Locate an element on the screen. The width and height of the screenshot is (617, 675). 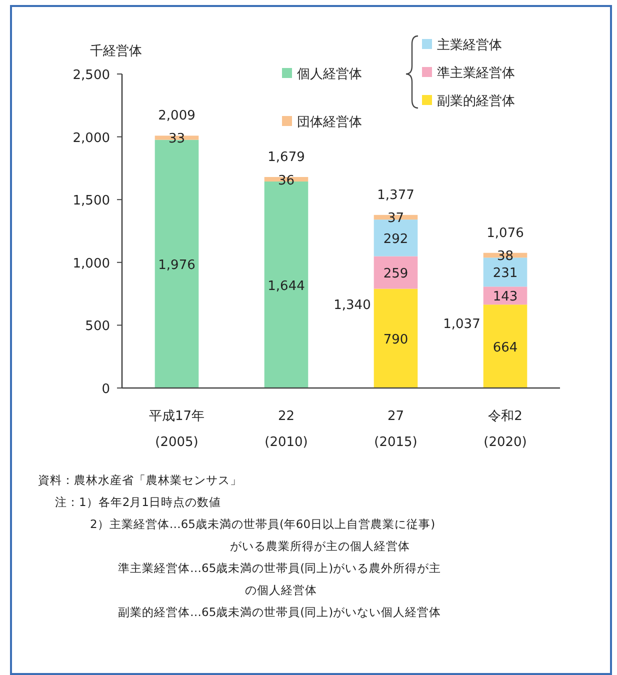
text: の個人経営体 is located at coordinates (281, 590).